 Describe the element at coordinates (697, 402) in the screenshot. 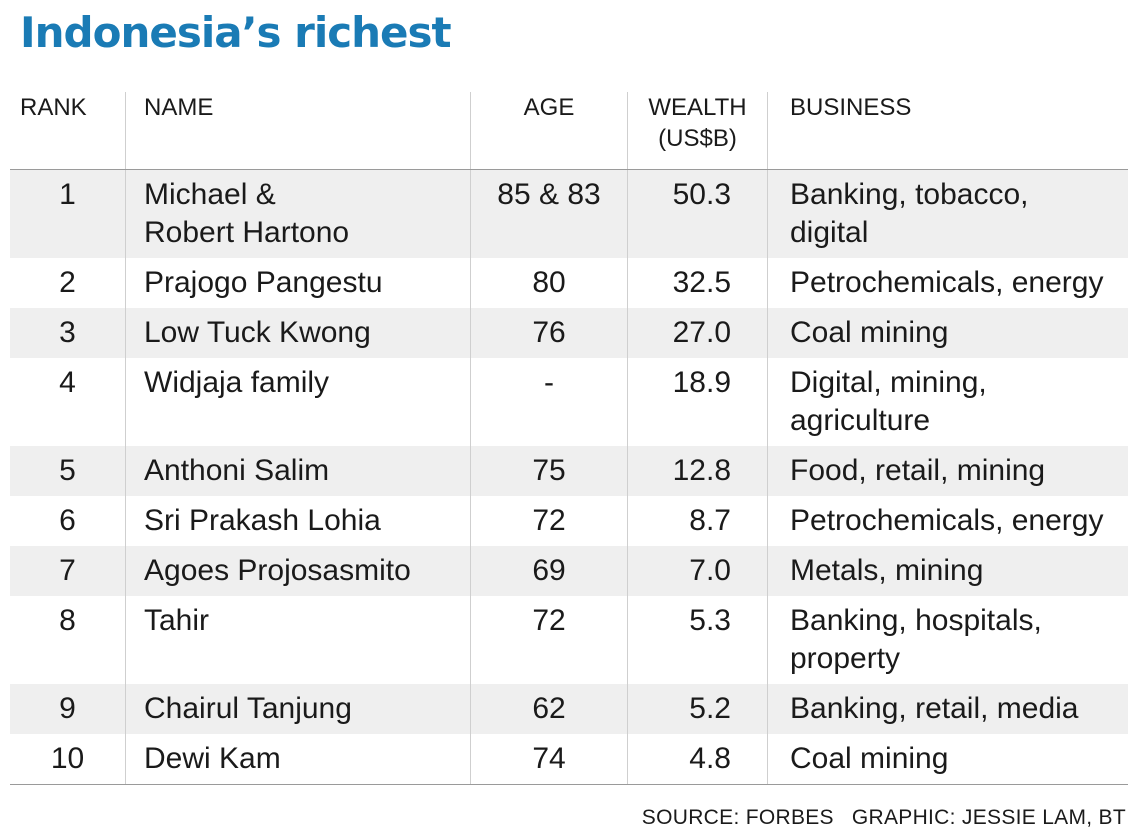

I see `wealth-cell: 18.9` at that location.